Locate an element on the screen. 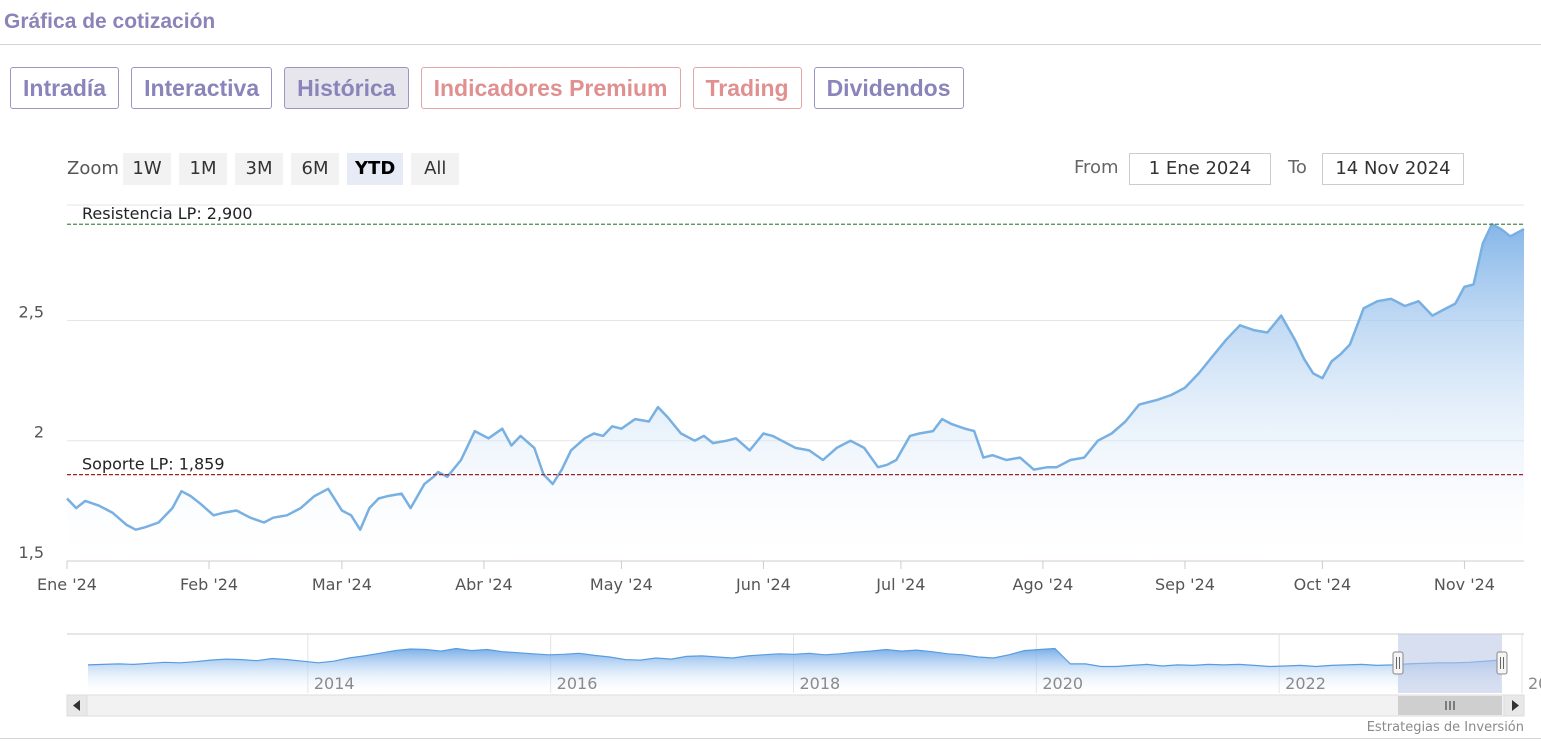 The image size is (1541, 752). x-tick-label: Mar '24 is located at coordinates (342, 584).